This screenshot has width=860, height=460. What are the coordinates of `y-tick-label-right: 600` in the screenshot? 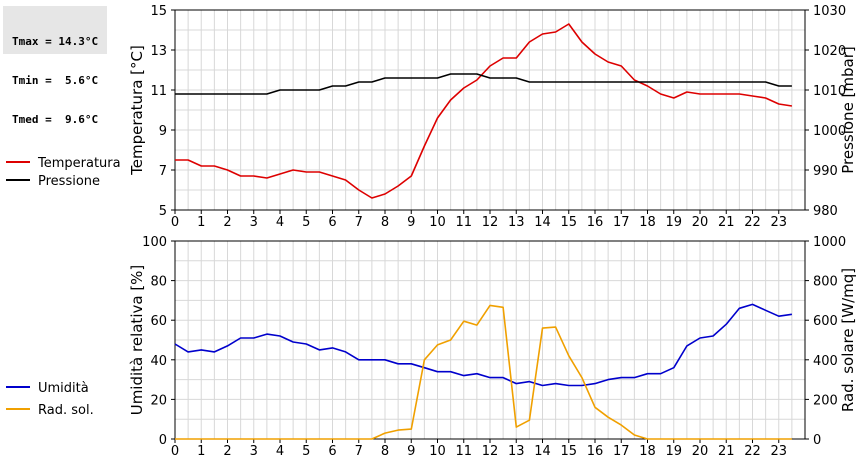 It's located at (825, 321).